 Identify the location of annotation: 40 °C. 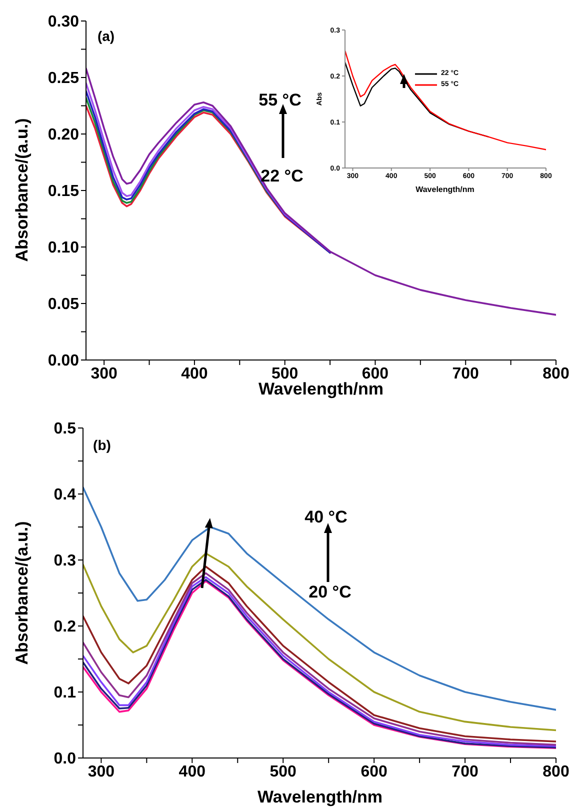
(326, 517).